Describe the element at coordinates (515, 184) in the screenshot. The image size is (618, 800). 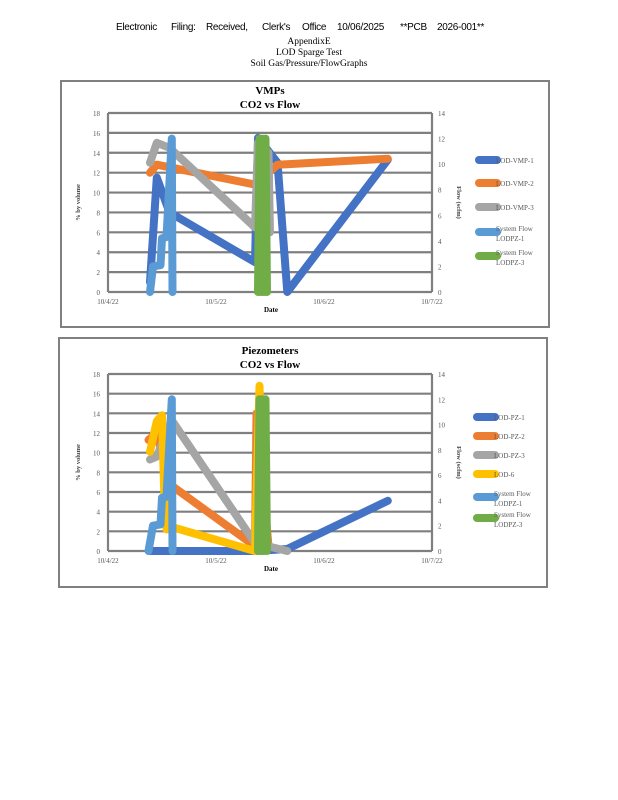
I see `legend-label: LOD-VMP-2` at that location.